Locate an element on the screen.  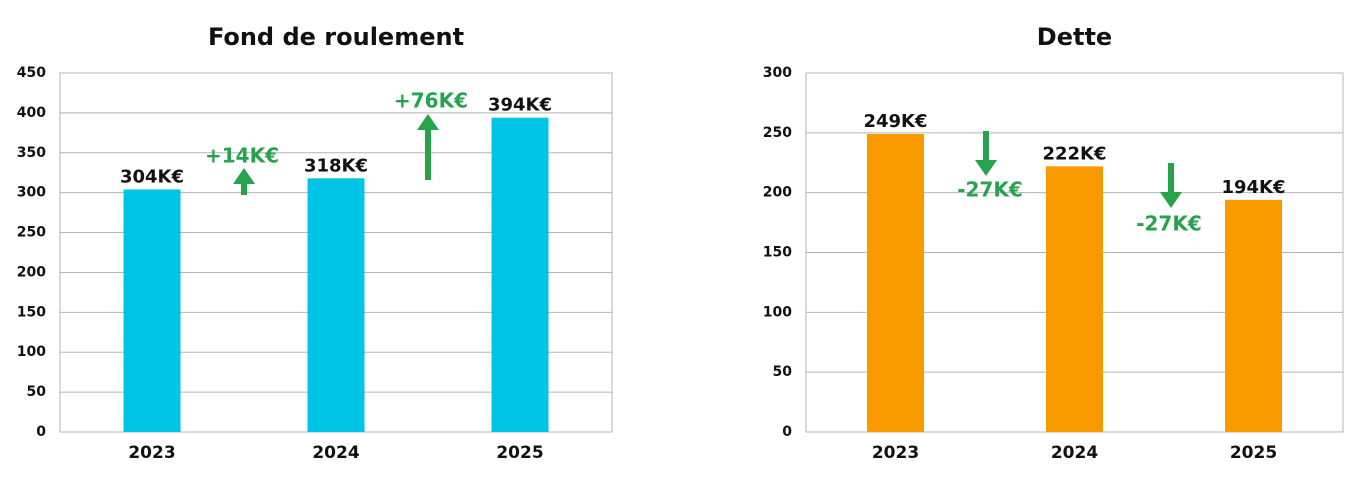
value-label: 249K€ is located at coordinates (895, 121).